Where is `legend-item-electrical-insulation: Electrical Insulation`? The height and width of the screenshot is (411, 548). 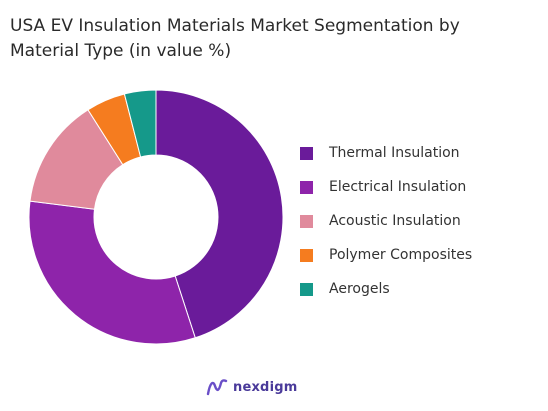
legend-item-electrical-insulation: Electrical Insulation is located at coordinates (420, 187).